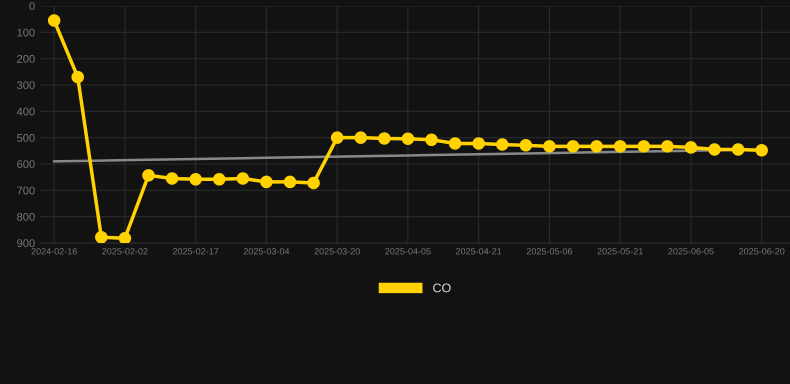  Describe the element at coordinates (267, 251) in the screenshot. I see `x-tick-label: 2025-03-04` at that location.